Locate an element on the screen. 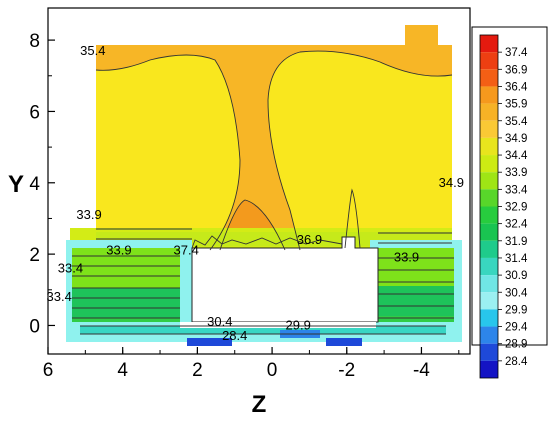 The image size is (550, 421). bottom-strip-inner is located at coordinates (263, 330).